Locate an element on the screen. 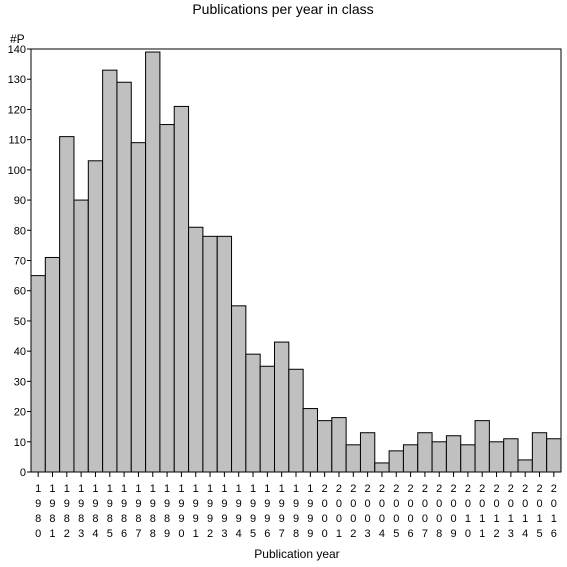 This screenshot has width=567, height=567. y-tick-label: 0 is located at coordinates (23, 473).